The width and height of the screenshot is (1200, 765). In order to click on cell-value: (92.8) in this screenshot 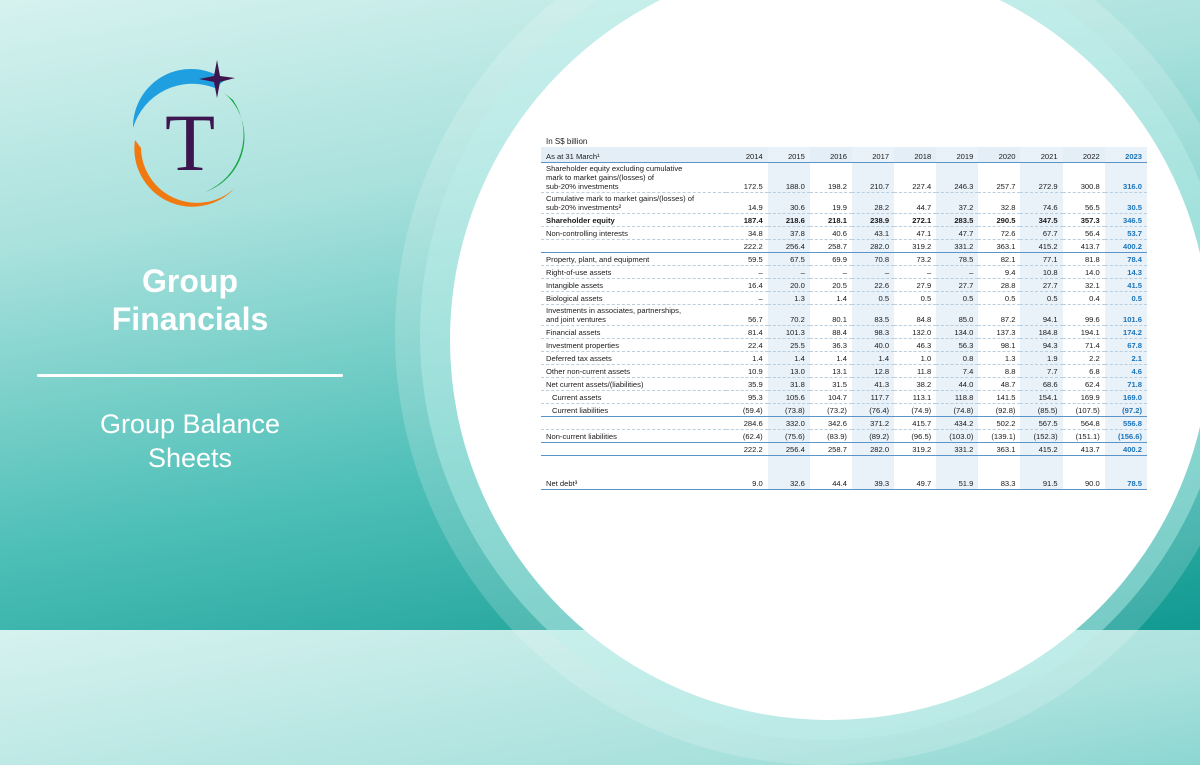, I will do `click(999, 410)`.